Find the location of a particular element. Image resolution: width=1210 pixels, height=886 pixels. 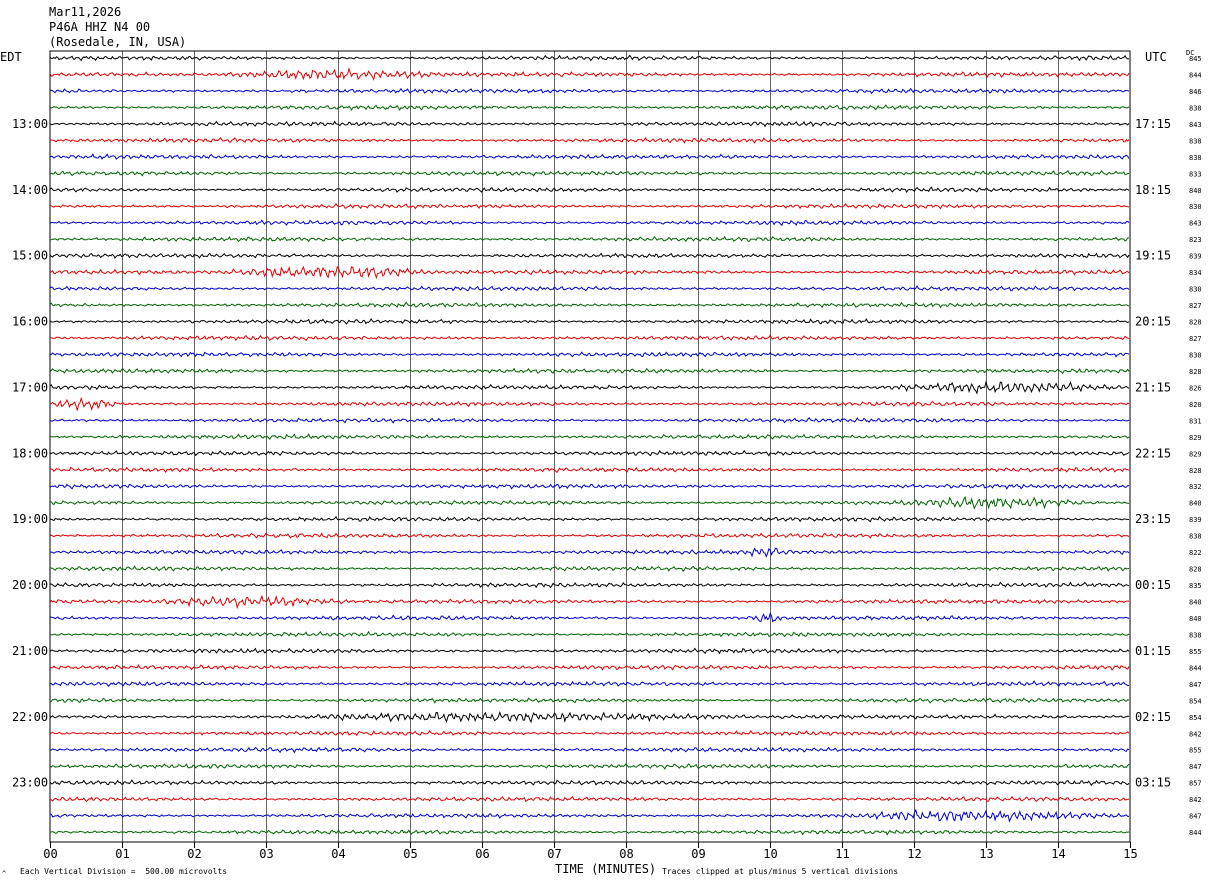

dc-value: 823 is located at coordinates (1195, 240).